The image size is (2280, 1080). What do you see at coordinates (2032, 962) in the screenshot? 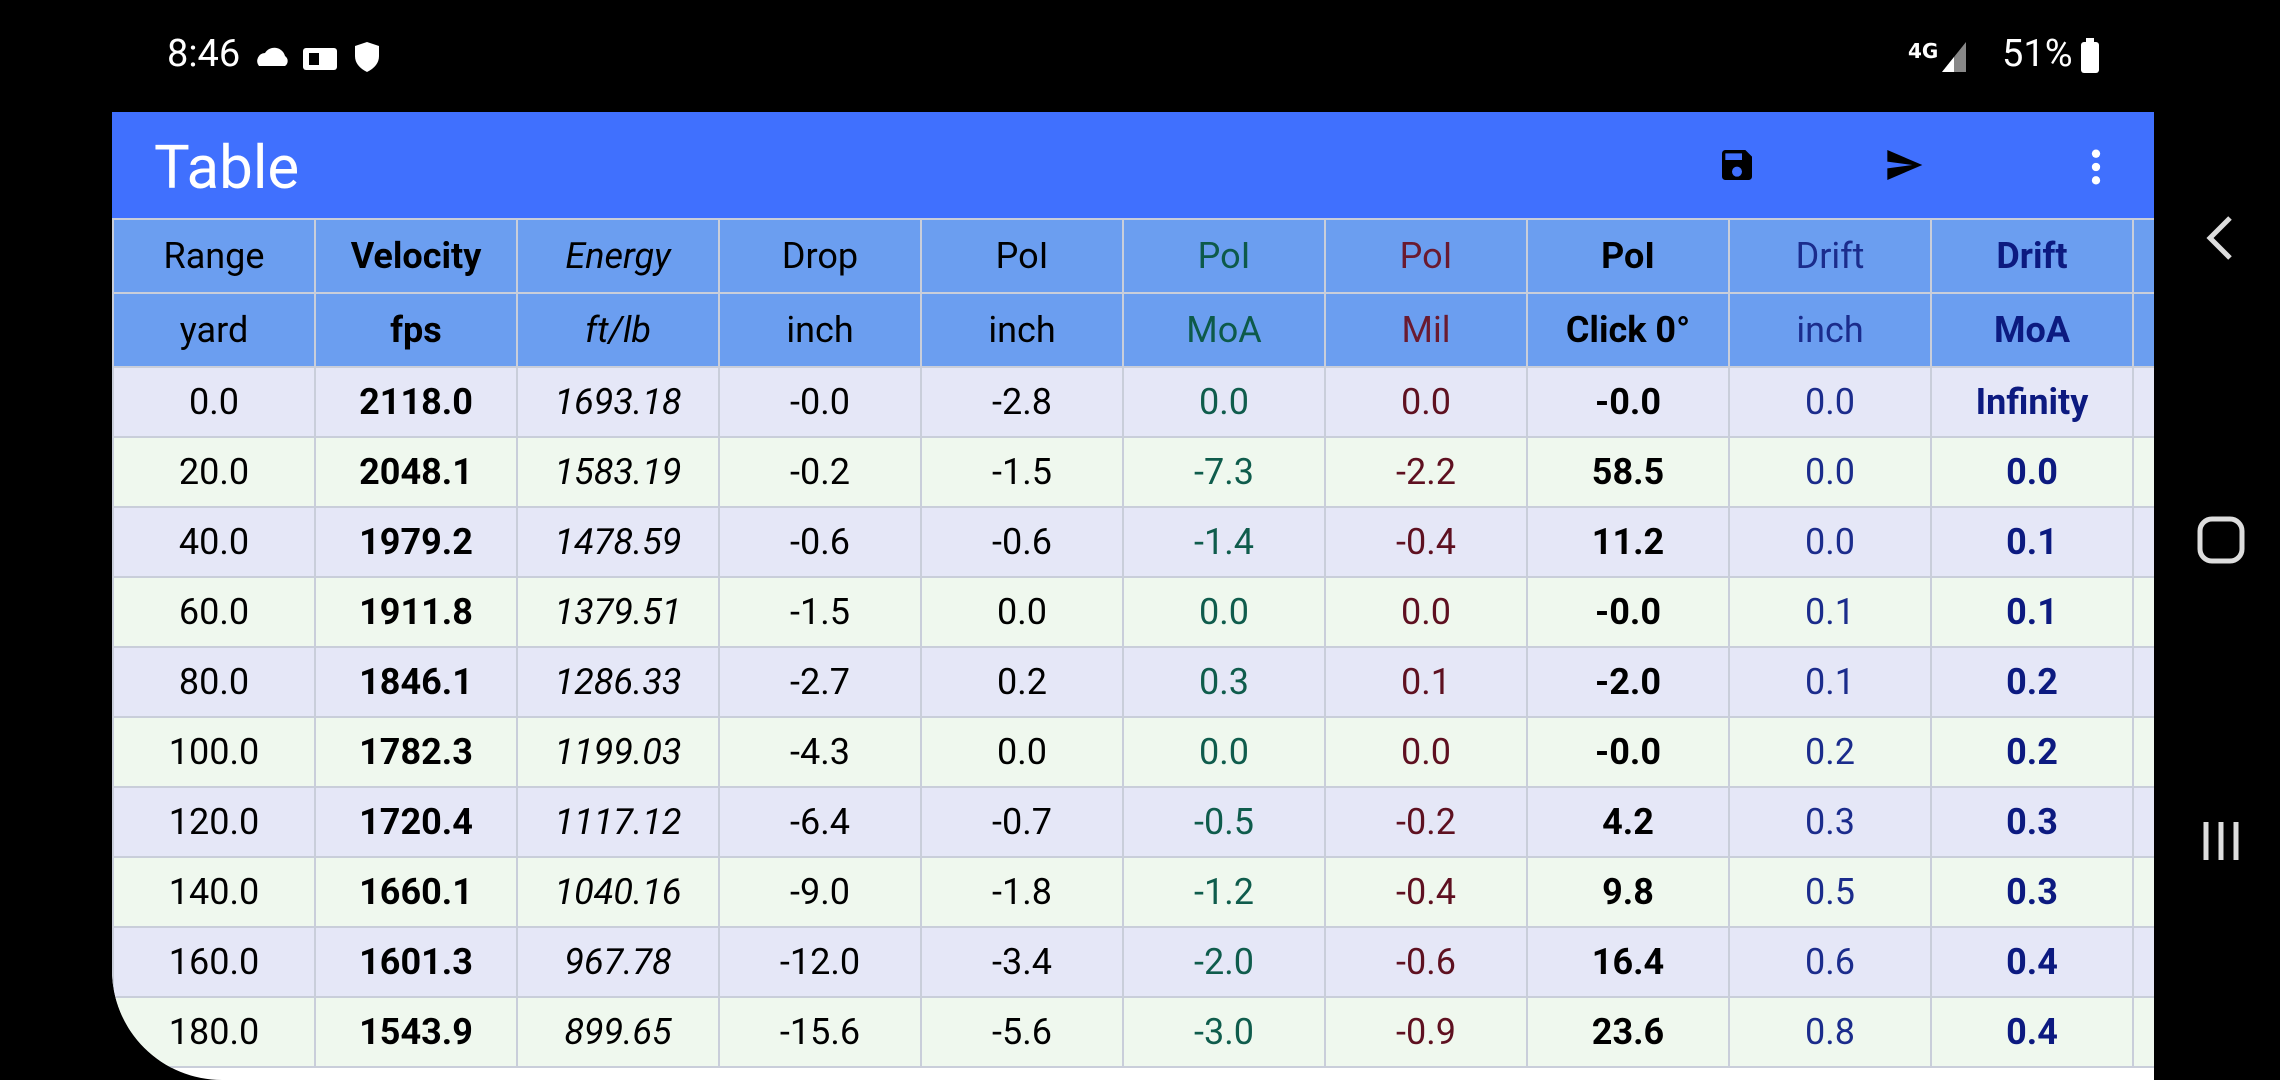
I see `table-cell: 0.4` at bounding box center [2032, 962].